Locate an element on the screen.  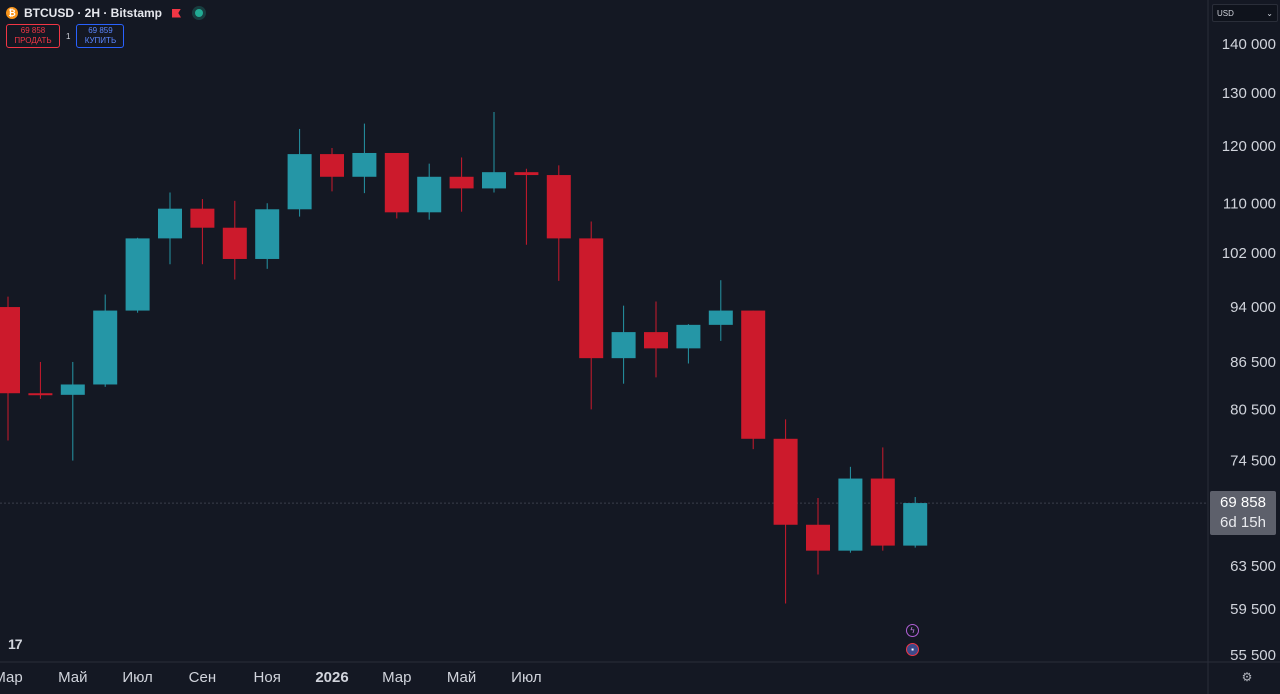
y-tick-label: 55 500 is located at coordinates (1253, 655).